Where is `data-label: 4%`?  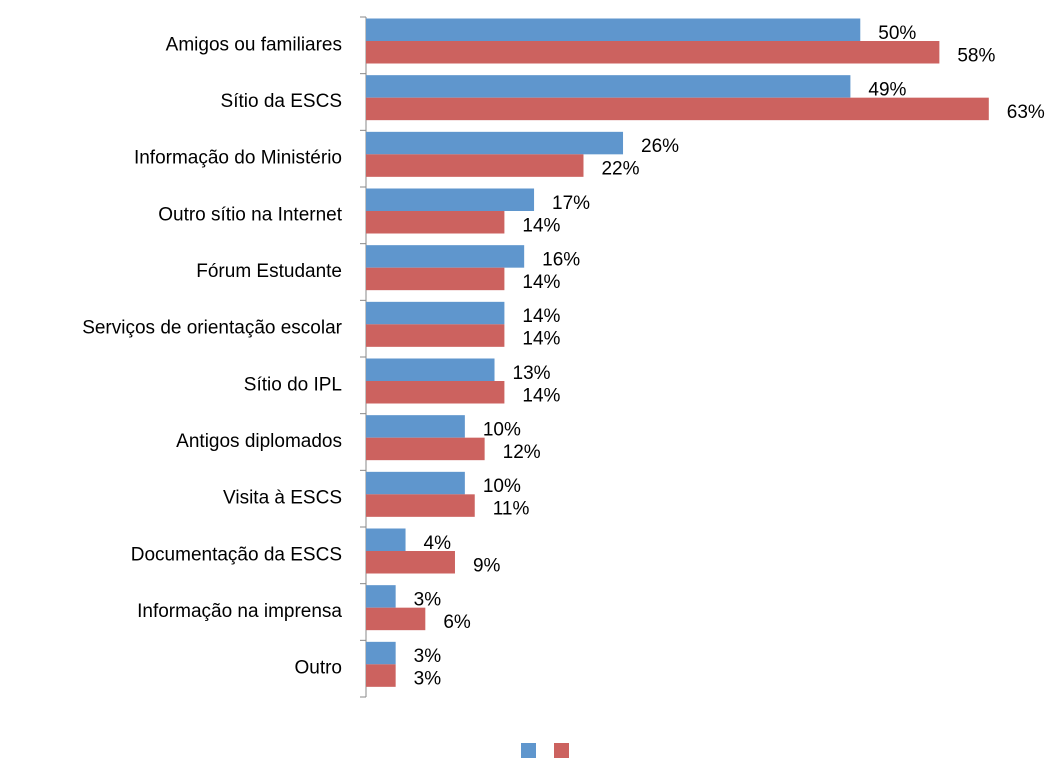 data-label: 4% is located at coordinates (438, 543).